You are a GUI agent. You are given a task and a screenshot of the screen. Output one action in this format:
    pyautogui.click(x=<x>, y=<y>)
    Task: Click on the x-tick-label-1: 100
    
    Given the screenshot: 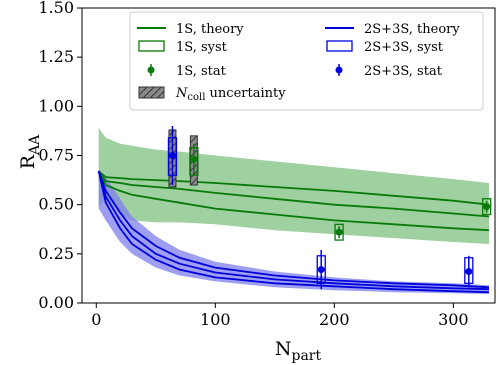 What is the action you would take?
    pyautogui.click(x=215, y=319)
    